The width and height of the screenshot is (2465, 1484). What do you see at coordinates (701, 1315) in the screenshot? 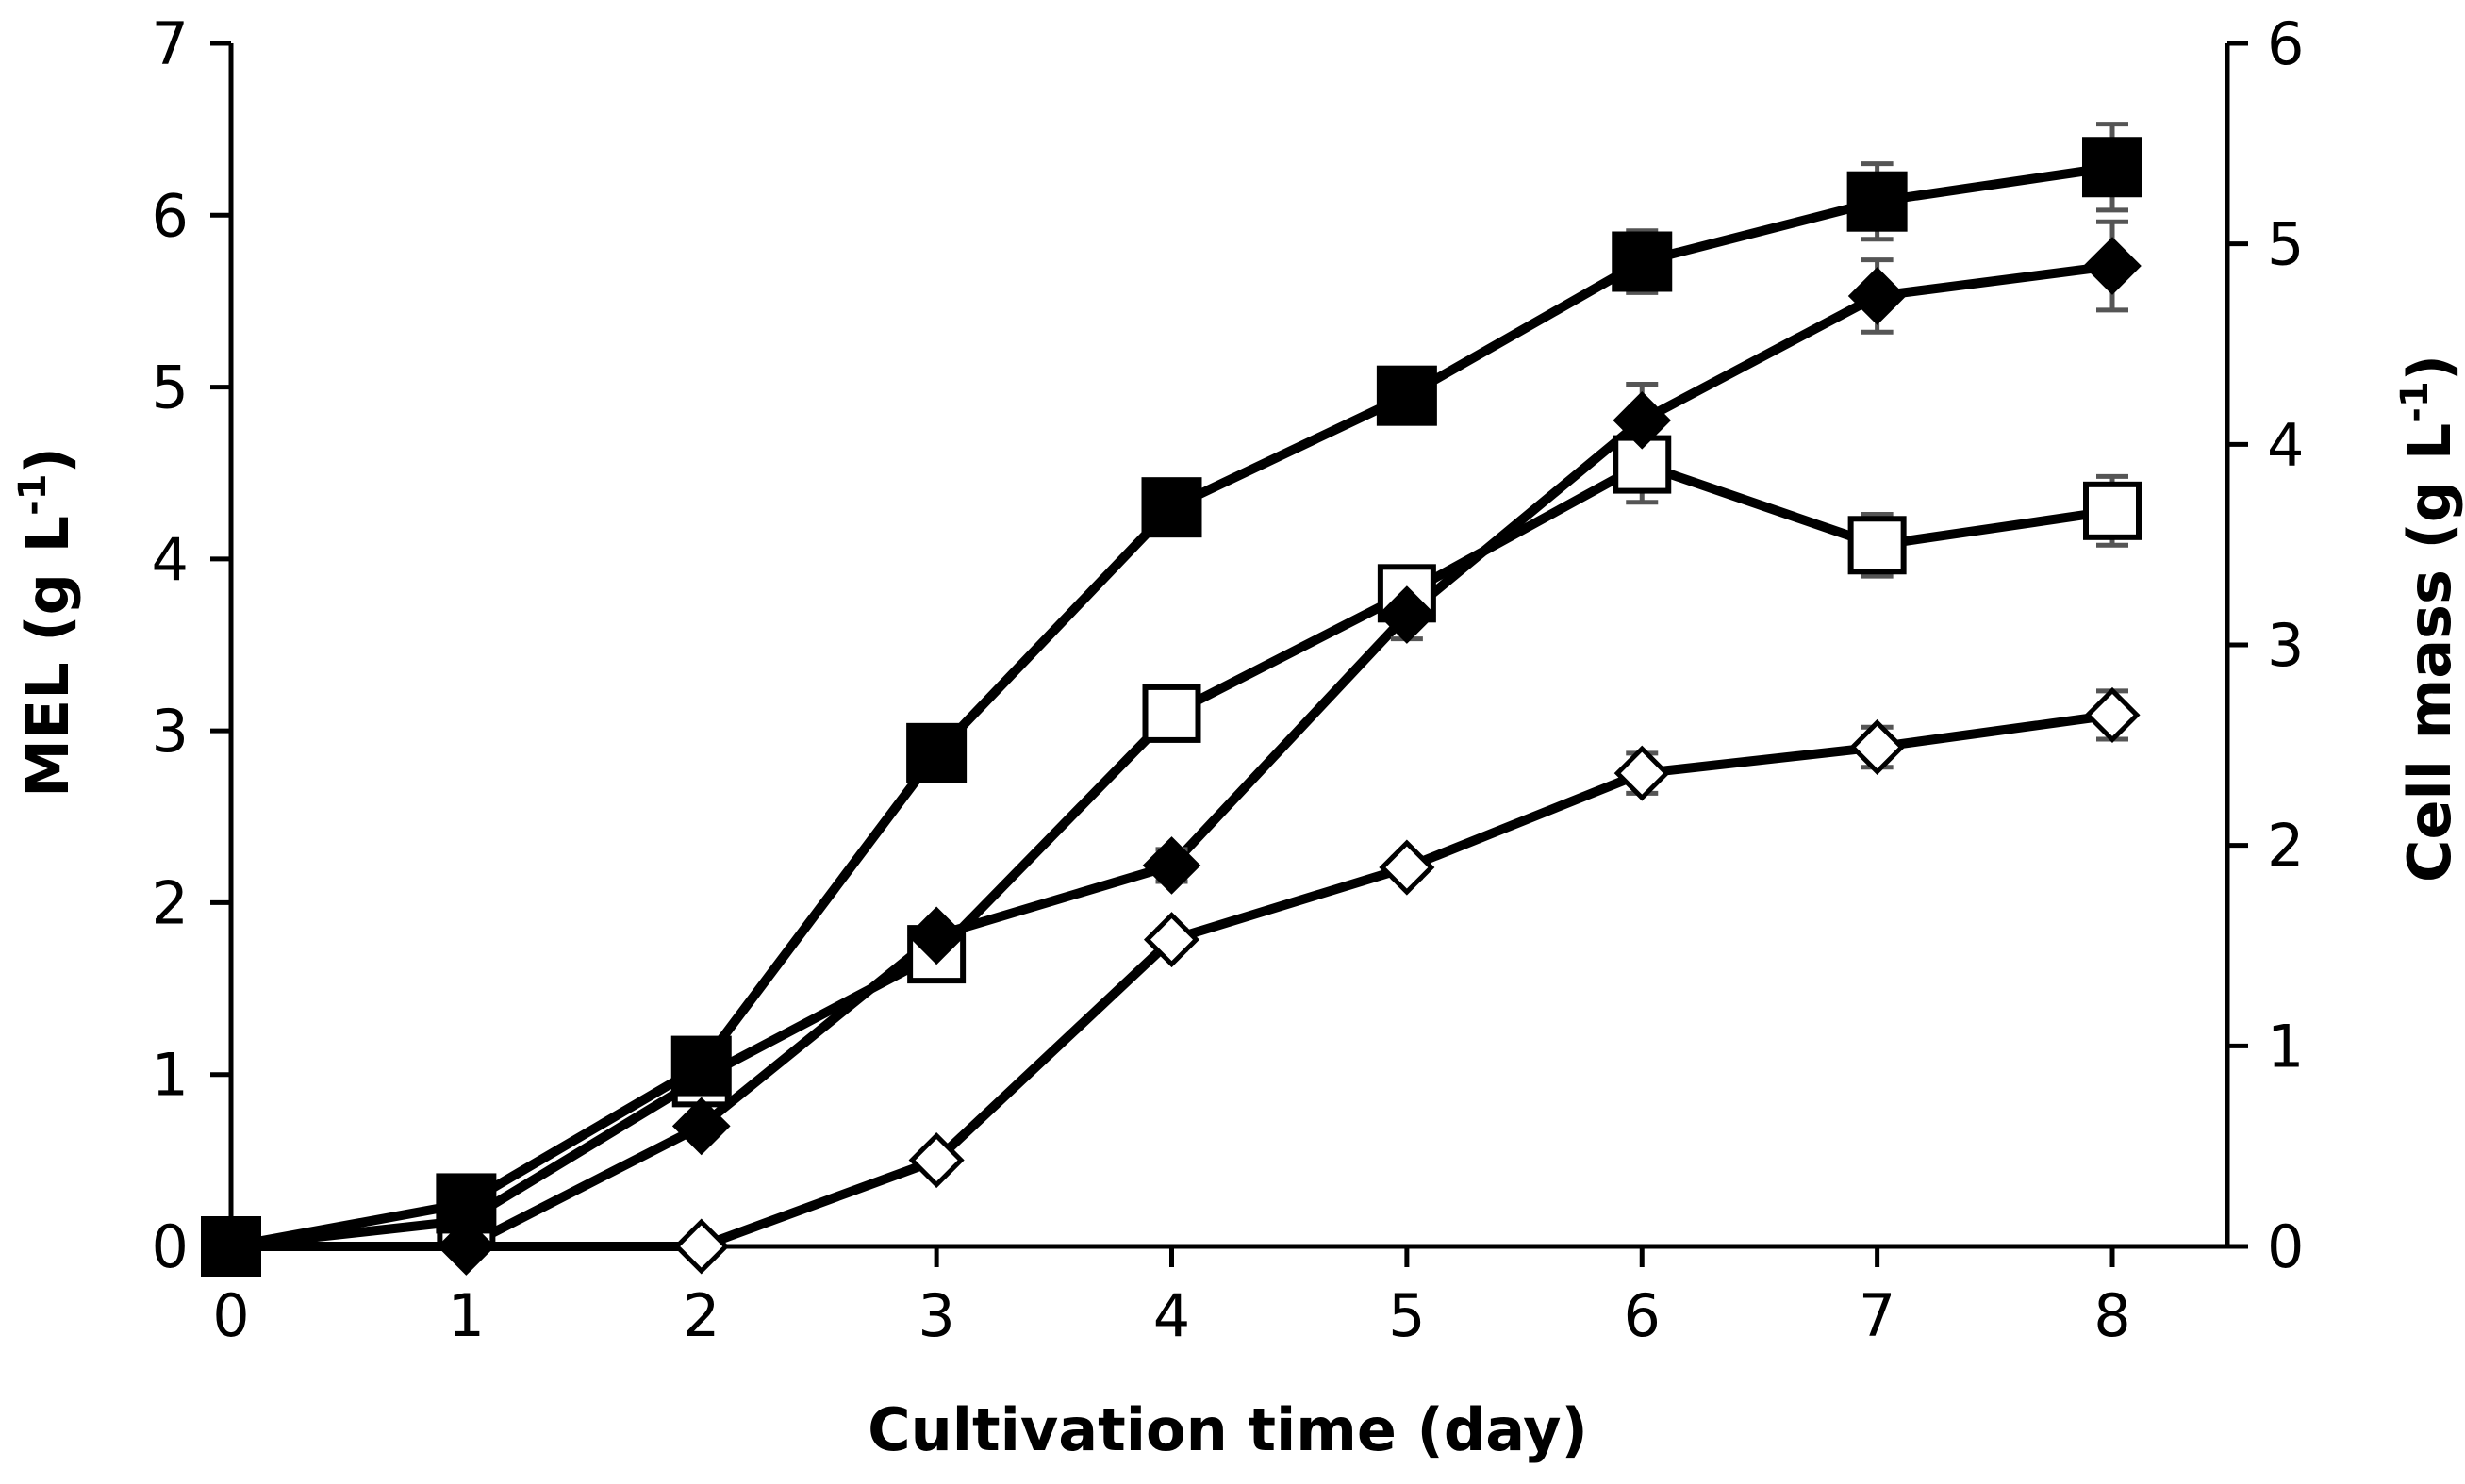
I see `x-tick-label: 2` at bounding box center [701, 1315].